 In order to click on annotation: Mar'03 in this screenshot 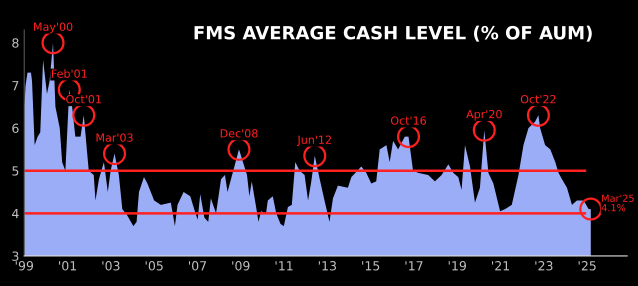, I will do `click(114, 137)`.